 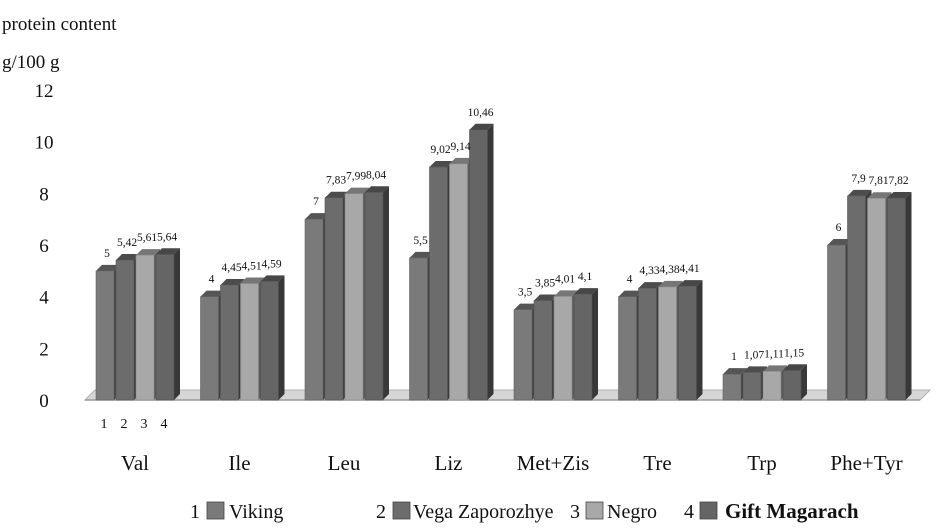 What do you see at coordinates (575, 512) in the screenshot?
I see `legend-number: 3` at bounding box center [575, 512].